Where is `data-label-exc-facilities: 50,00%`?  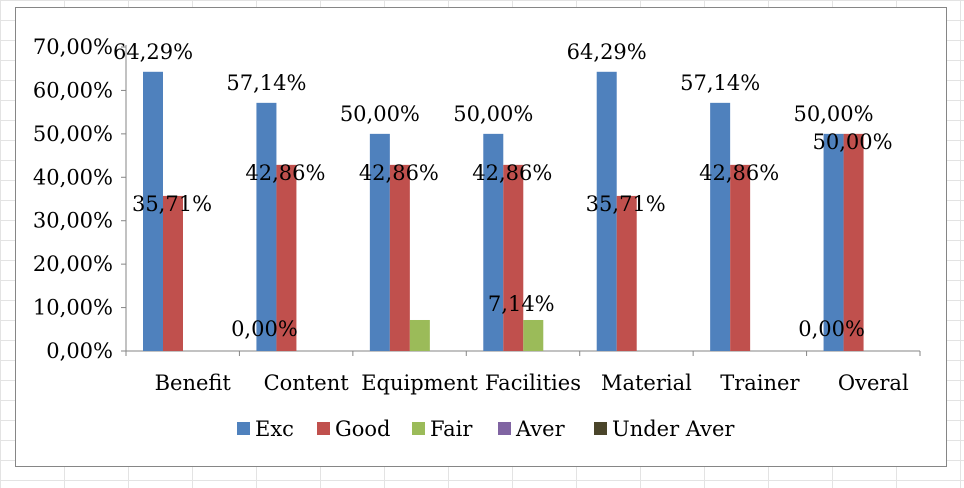
data-label-exc-facilities: 50,00% is located at coordinates (493, 114).